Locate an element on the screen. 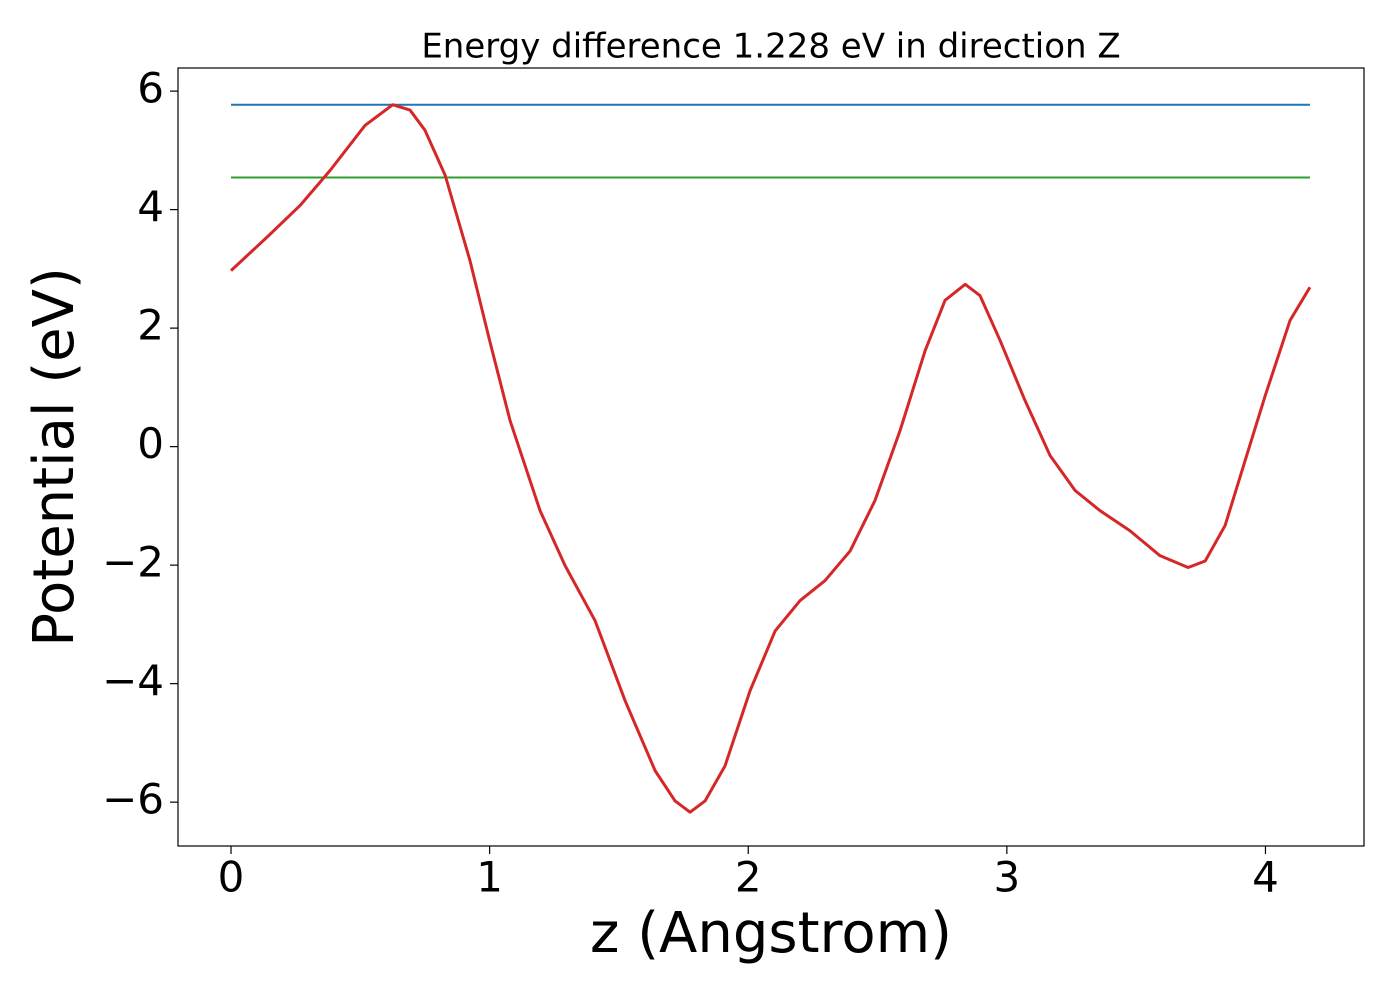 This screenshot has height=1000, width=1400. y-tick-label: 6 is located at coordinates (150, 88).